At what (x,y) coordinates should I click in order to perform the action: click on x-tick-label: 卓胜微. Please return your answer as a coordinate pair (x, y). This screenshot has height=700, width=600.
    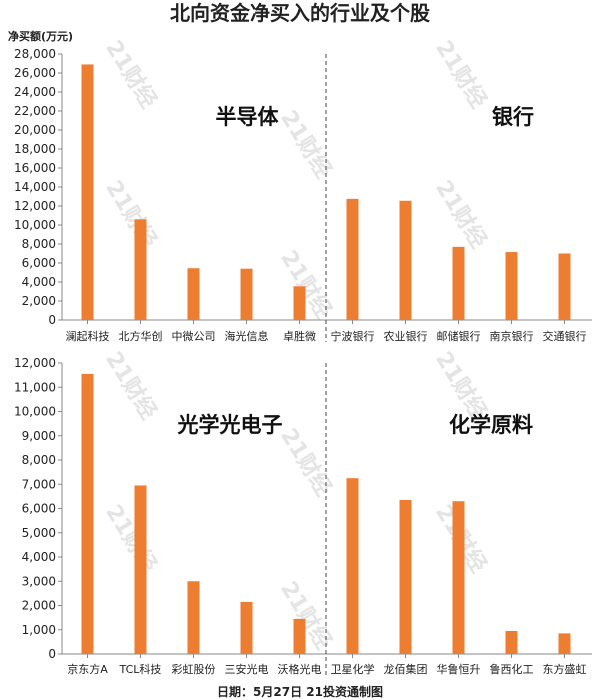
    Looking at the image, I should click on (299, 336).